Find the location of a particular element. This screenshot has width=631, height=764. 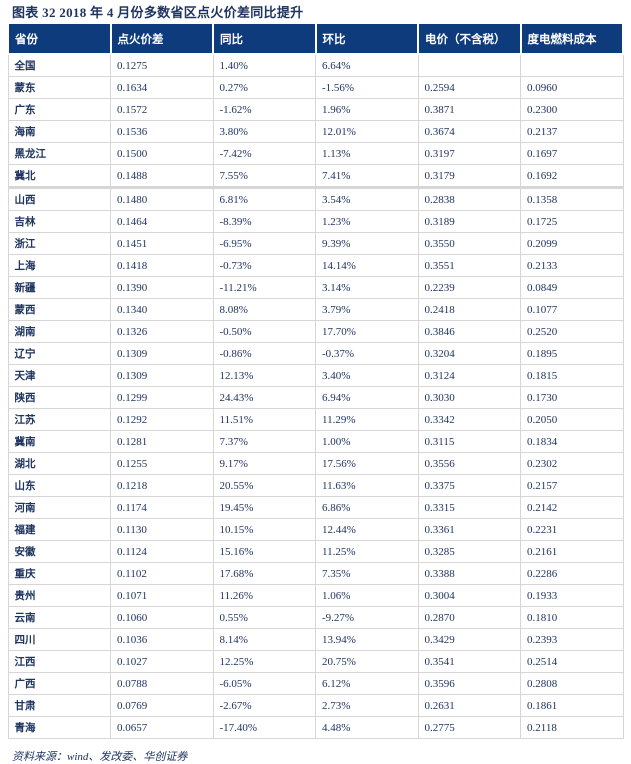

cell-province: 陕西 is located at coordinates (59, 397).